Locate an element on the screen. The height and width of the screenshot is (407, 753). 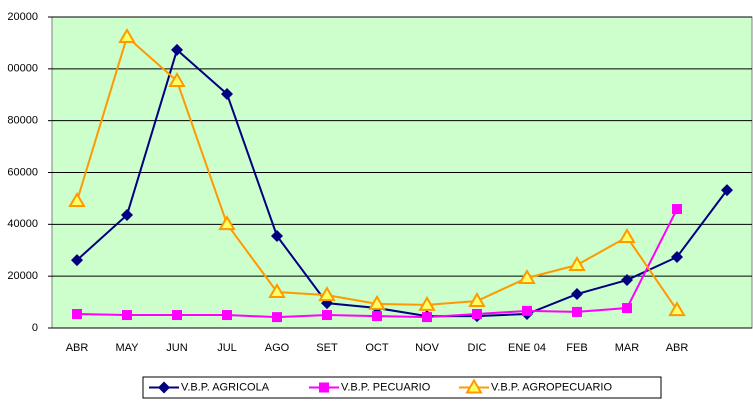
x-tick-label: MAR is located at coordinates (627, 348).